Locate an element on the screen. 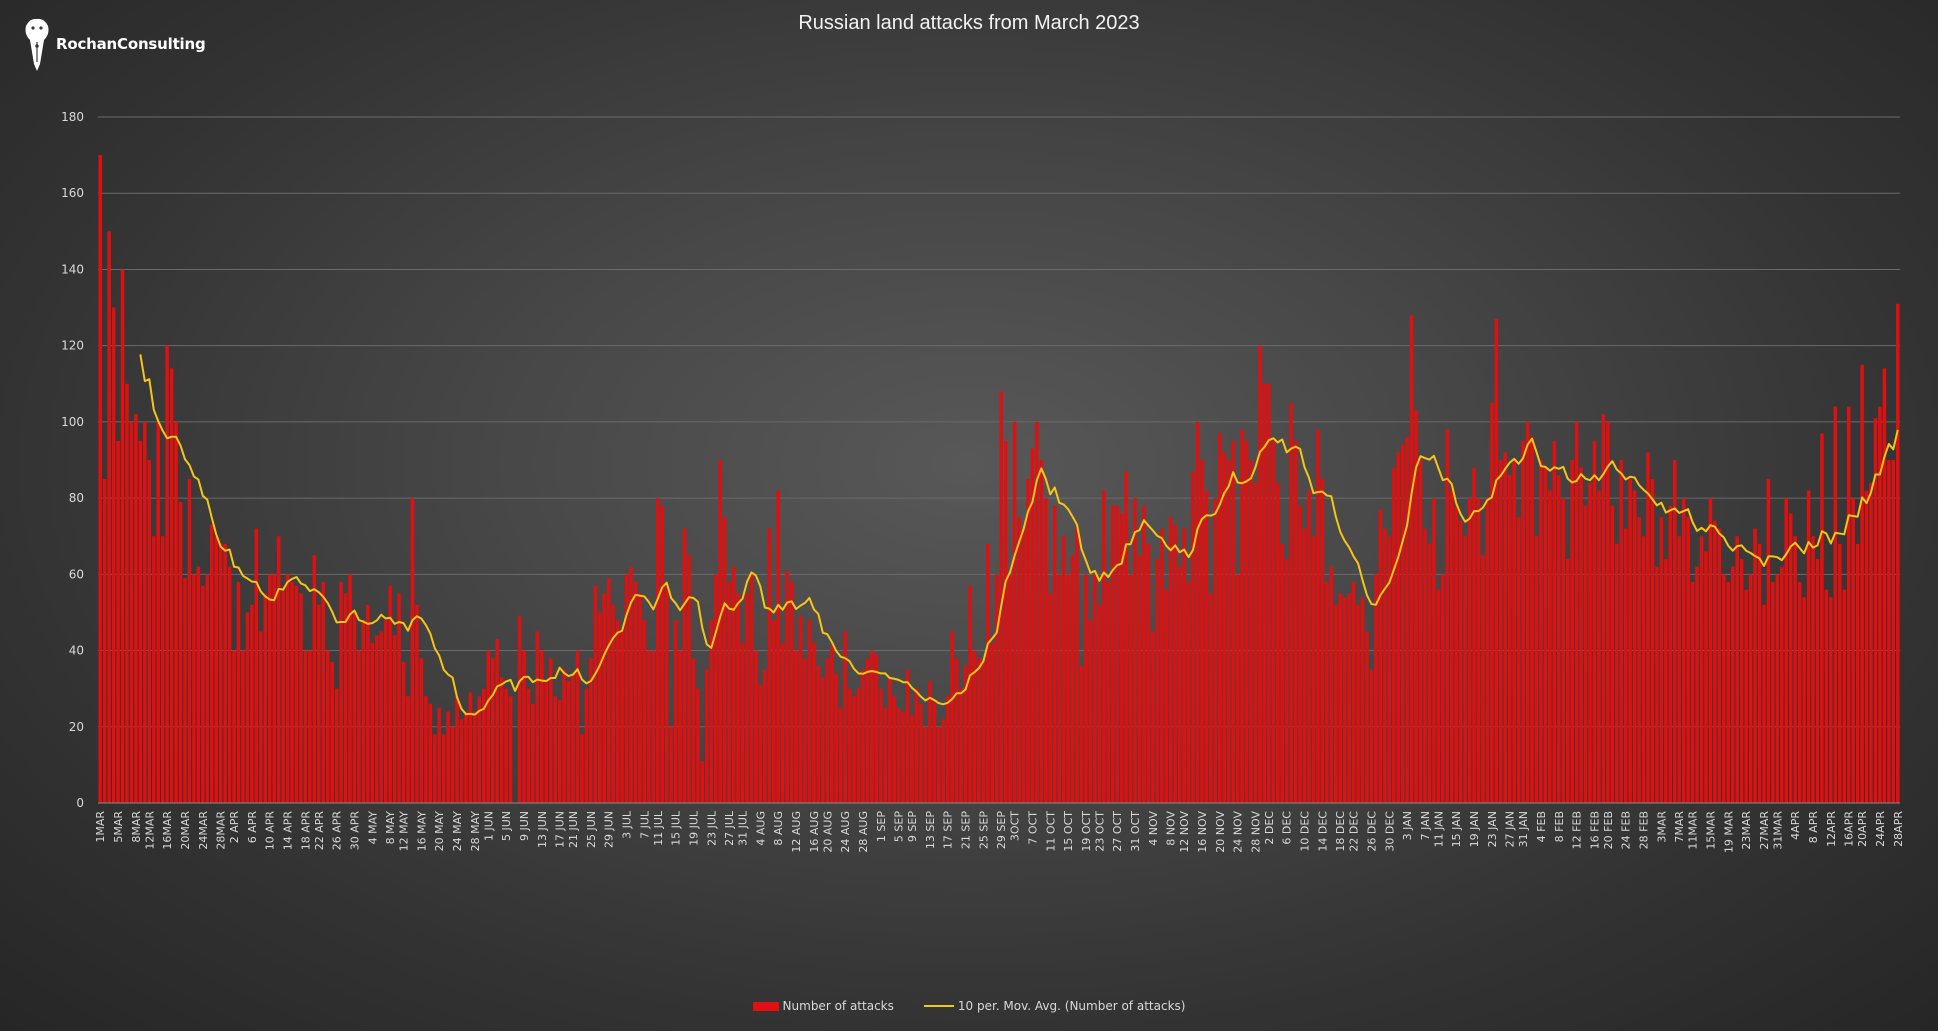  x-tick-label: 7MAR is located at coordinates (1679, 827).